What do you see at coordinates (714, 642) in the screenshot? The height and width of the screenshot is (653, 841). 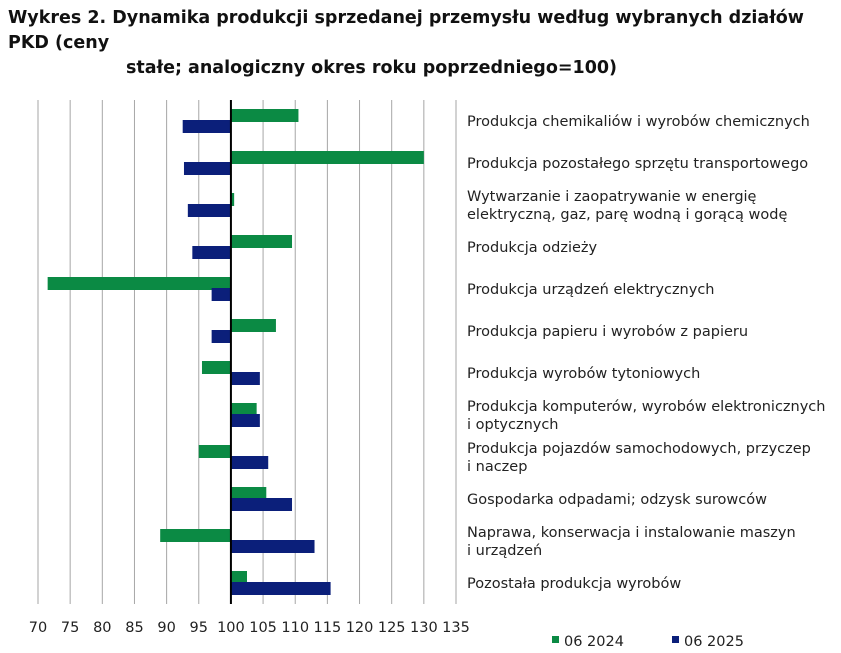 I see `legend-label: 06 2025` at bounding box center [714, 642].